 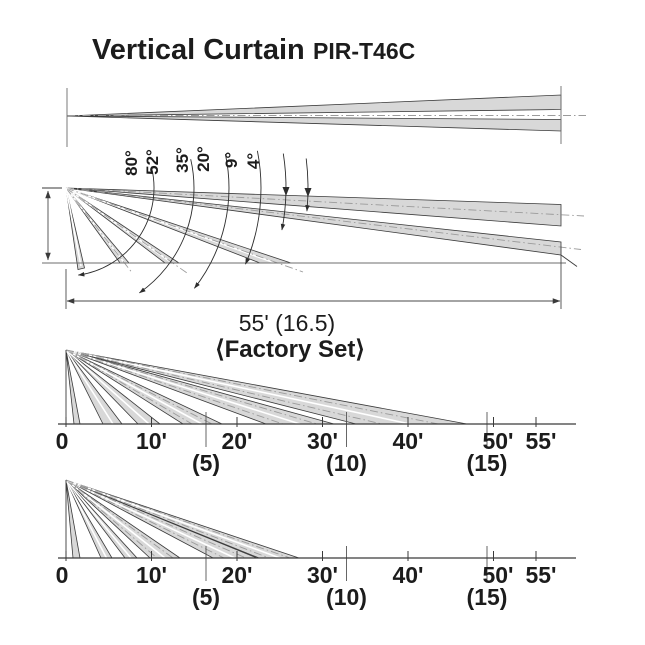 I want to click on angle-label-35: 35°, so click(x=182, y=160).